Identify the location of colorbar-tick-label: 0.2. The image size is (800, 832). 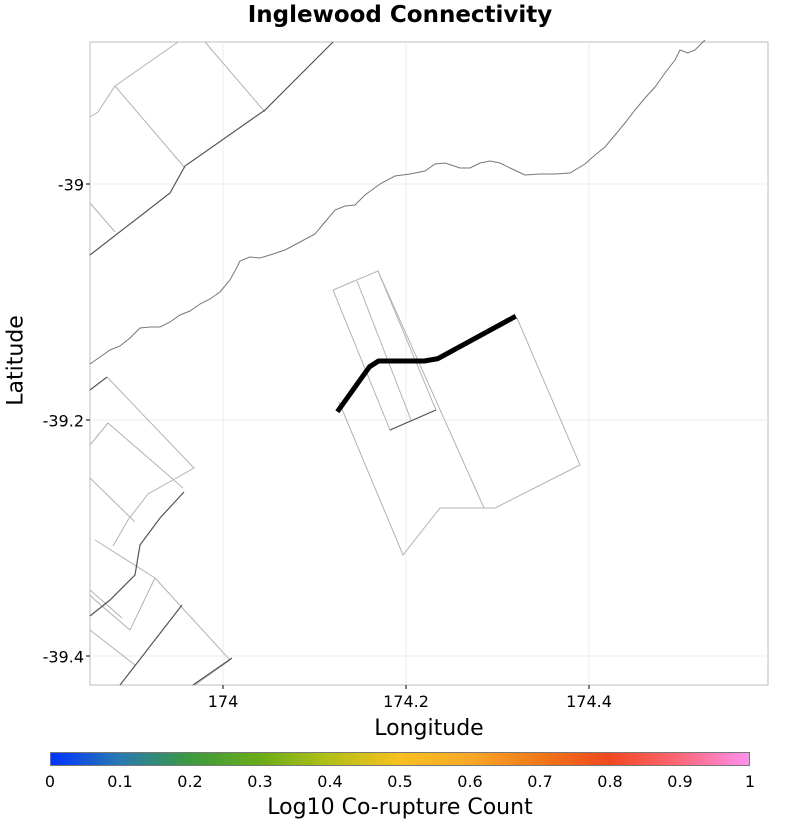
(190, 781).